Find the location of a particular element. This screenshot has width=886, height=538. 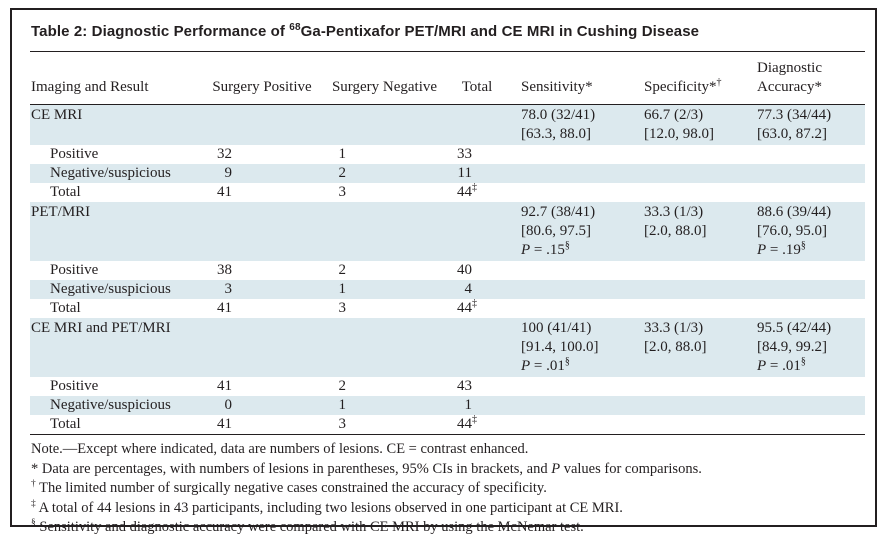

table-row: Negative/suspicious 3 1 4 is located at coordinates (447, 289).